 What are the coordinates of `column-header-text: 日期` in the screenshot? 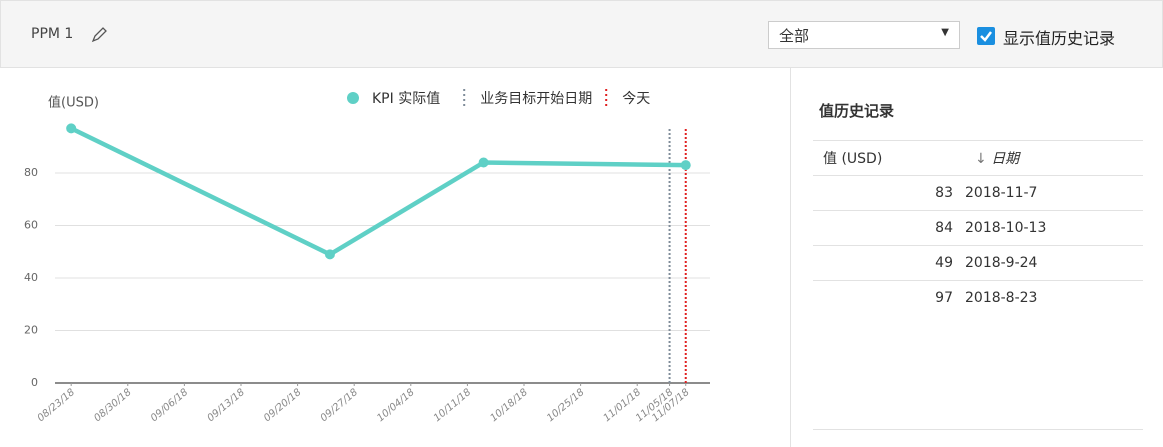 It's located at (1005, 159).